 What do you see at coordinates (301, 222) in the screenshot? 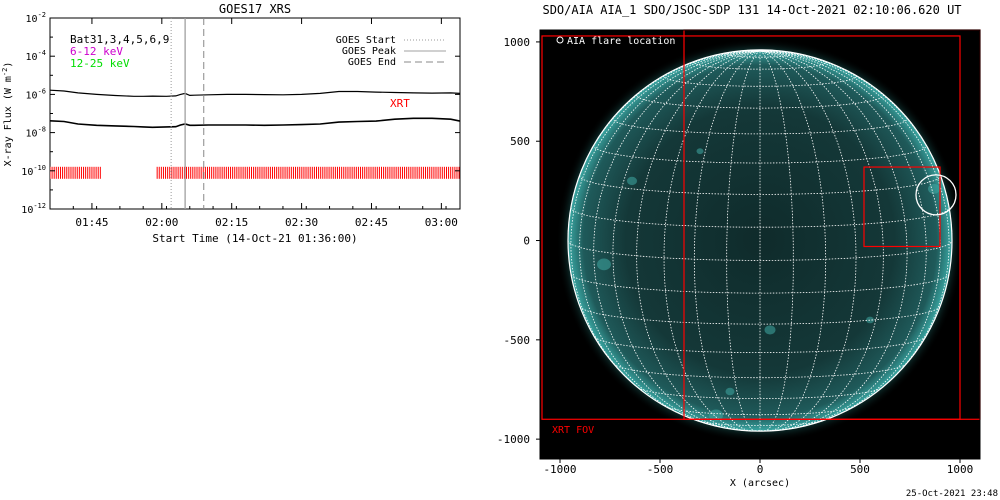
I see `goes-x-tick-label: 02:30` at bounding box center [301, 222].